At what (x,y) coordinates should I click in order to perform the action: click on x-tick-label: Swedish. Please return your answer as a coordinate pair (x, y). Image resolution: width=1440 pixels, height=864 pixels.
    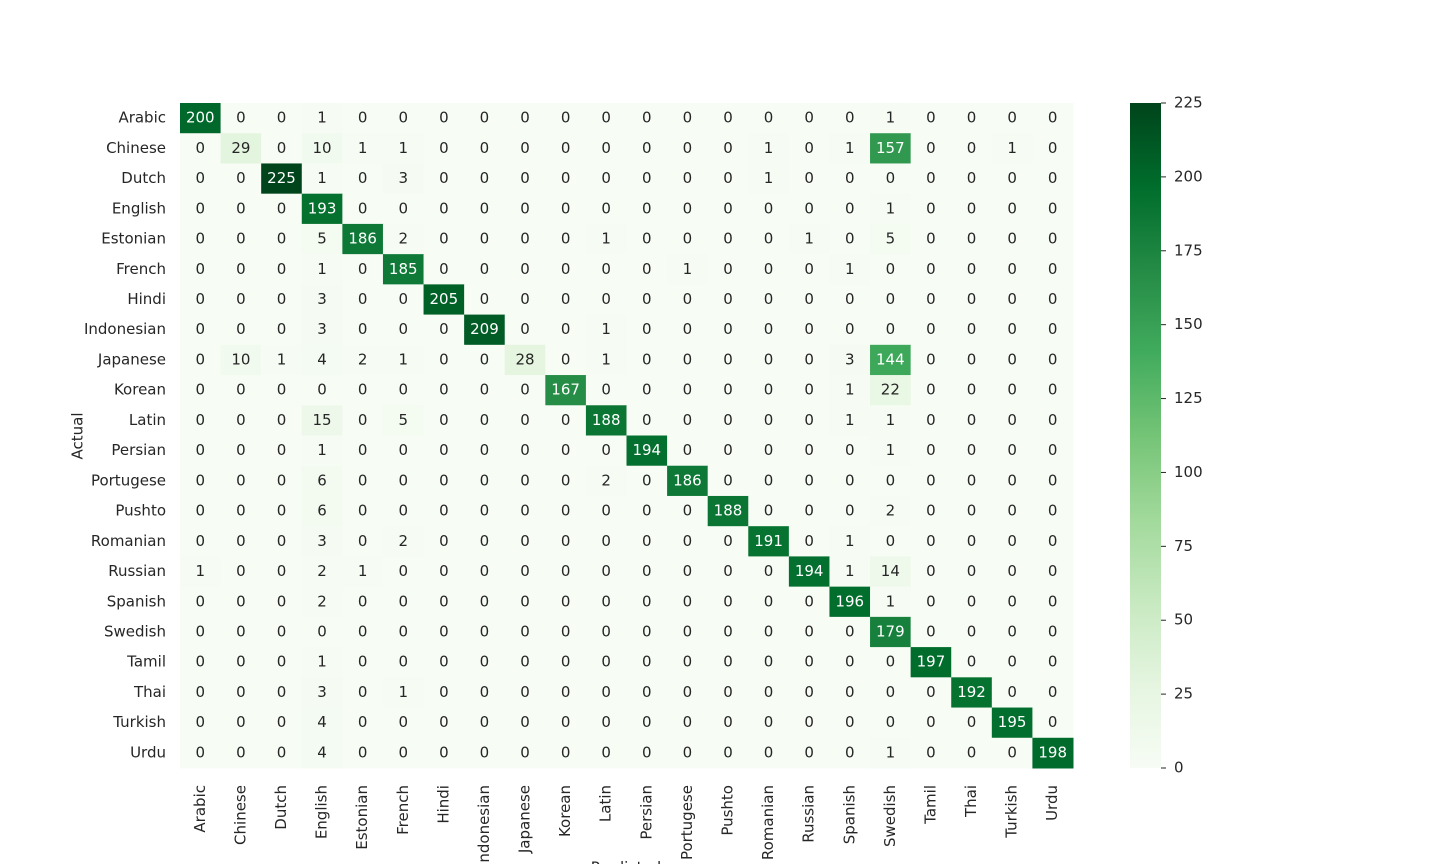
    Looking at the image, I should click on (890, 816).